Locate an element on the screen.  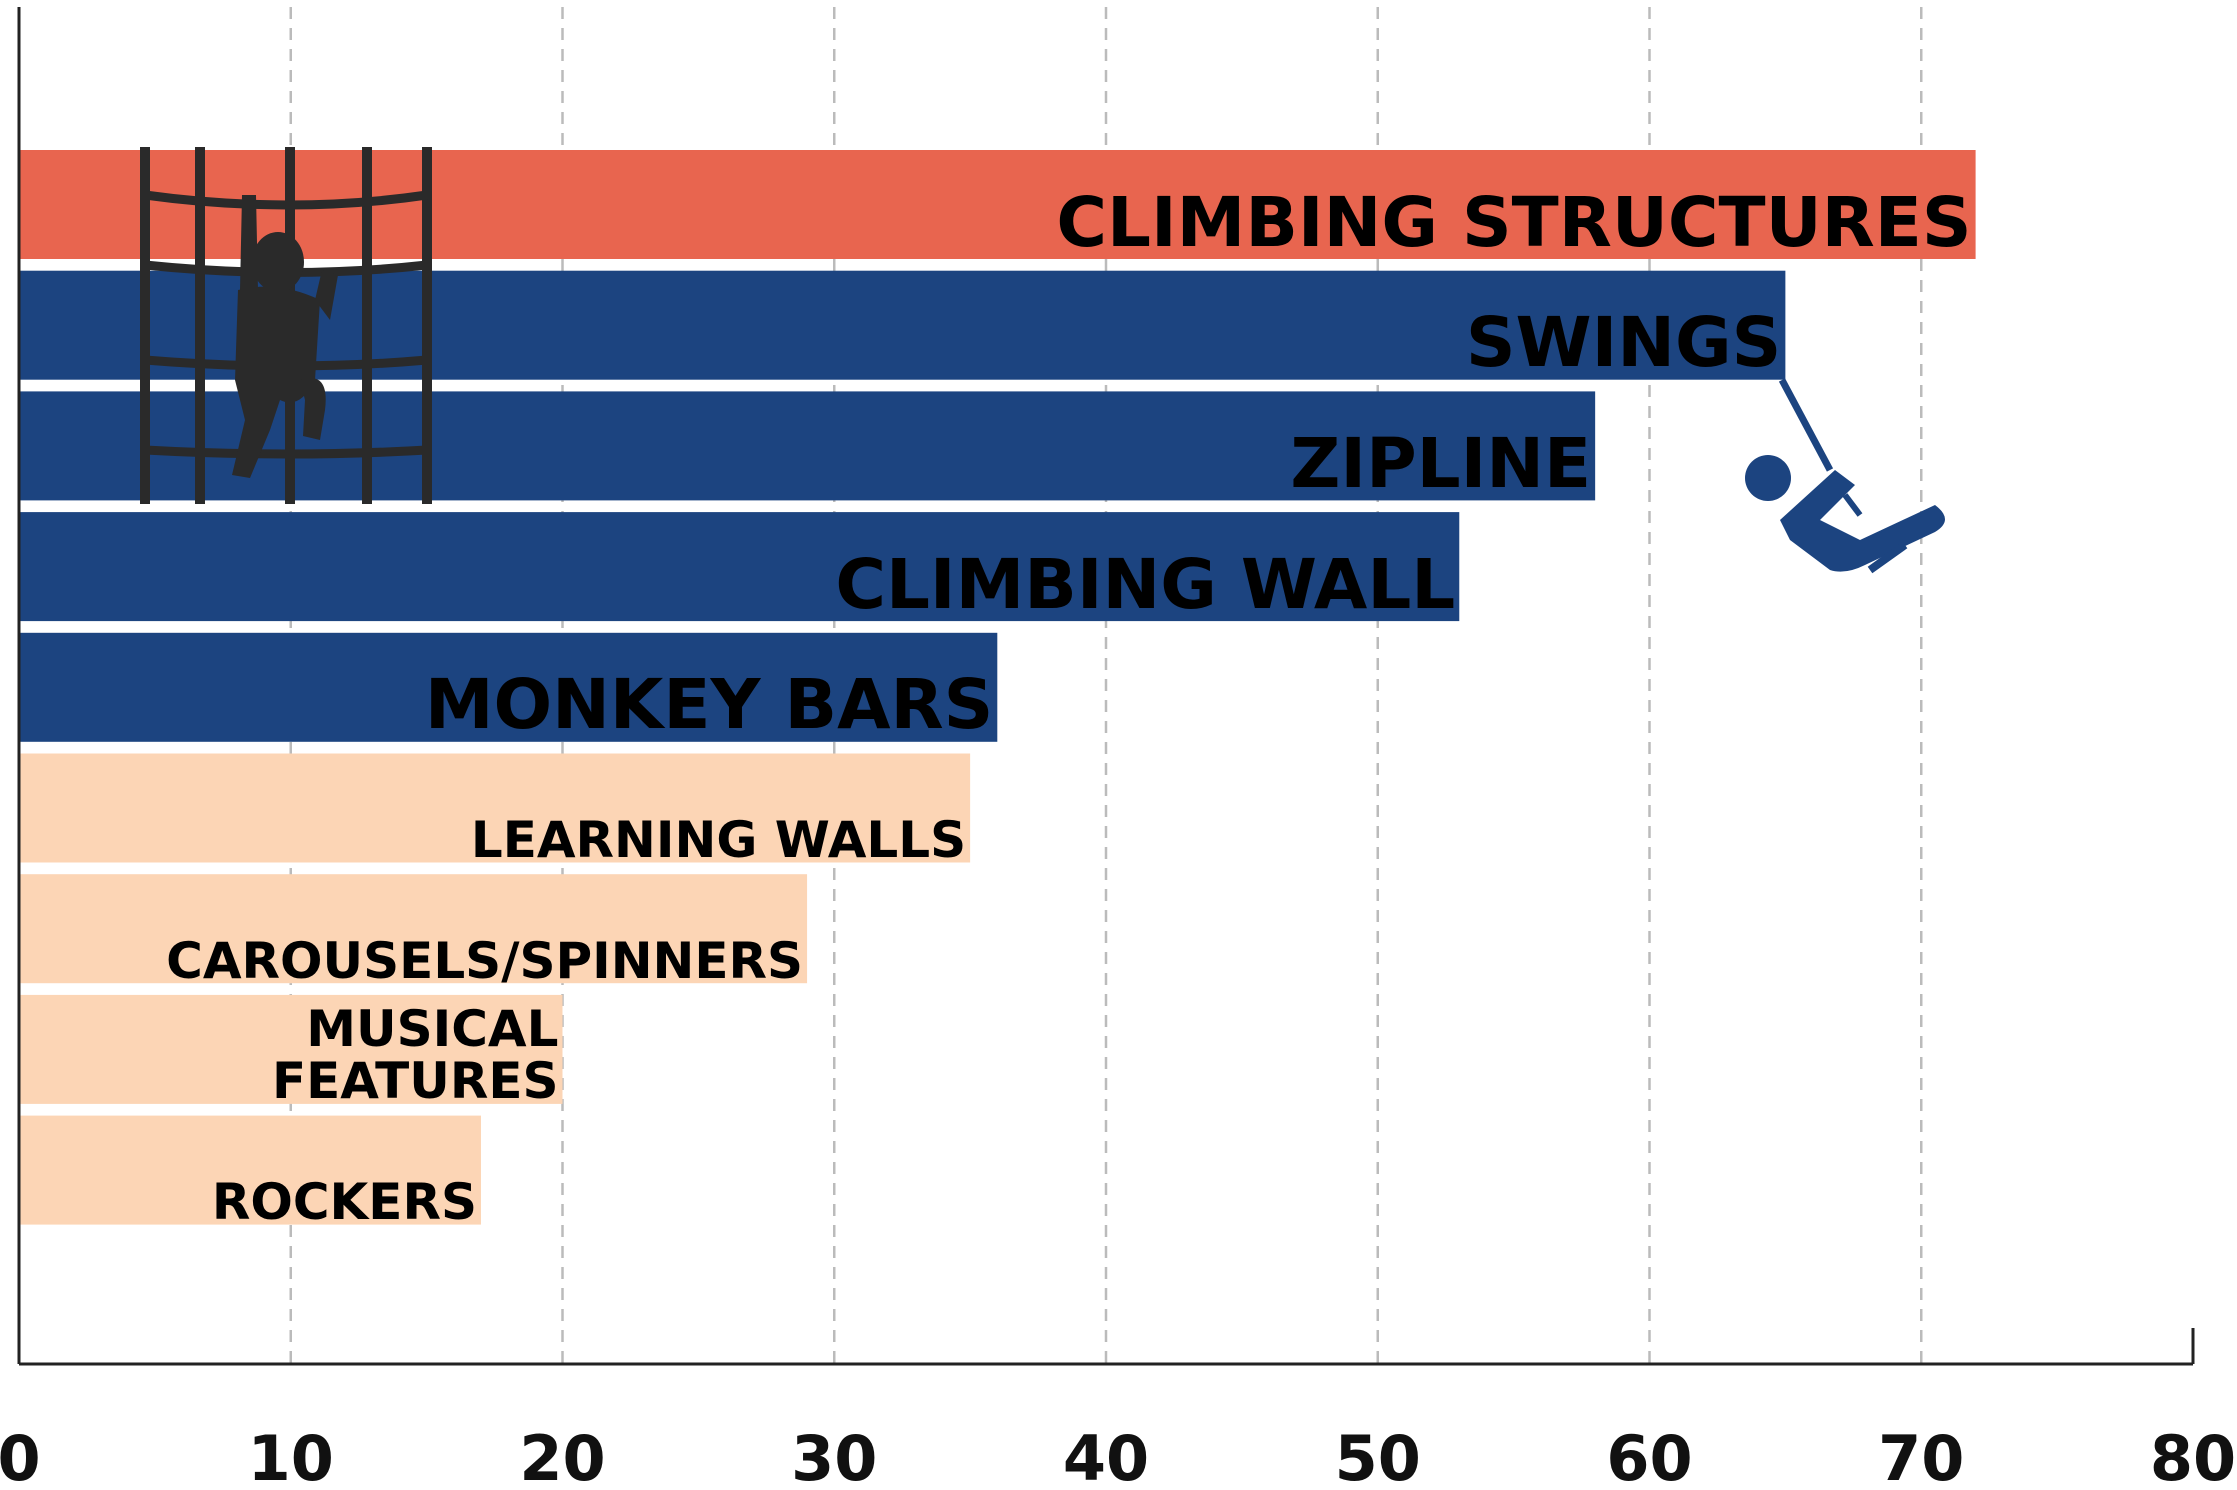
bar-label: SWINGS is located at coordinates (1623, 343).